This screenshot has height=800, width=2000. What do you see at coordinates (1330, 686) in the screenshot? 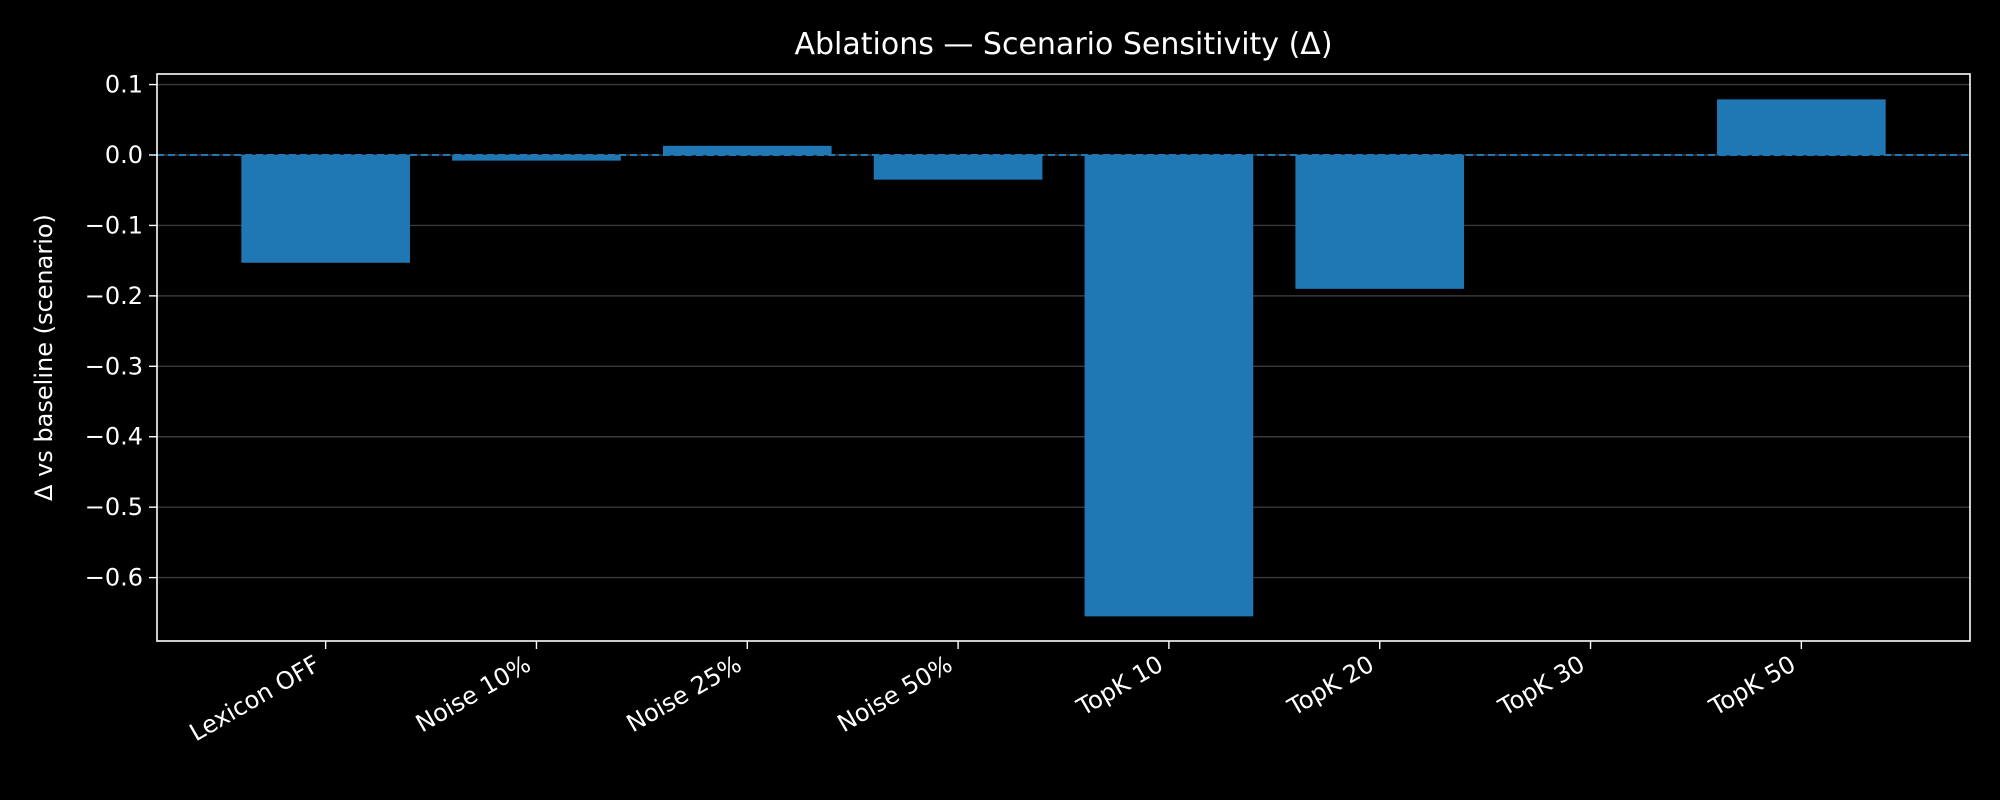
I see `x-tick-label: TopK 20` at bounding box center [1330, 686].